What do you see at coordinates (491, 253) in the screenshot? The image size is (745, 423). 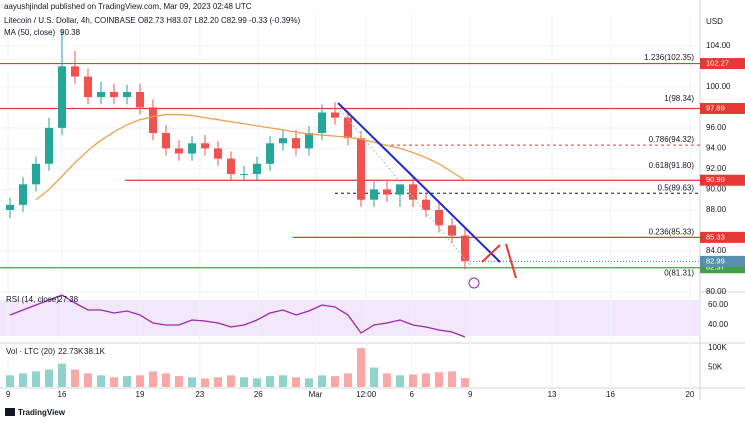 I see `red-arrow` at bounding box center [491, 253].